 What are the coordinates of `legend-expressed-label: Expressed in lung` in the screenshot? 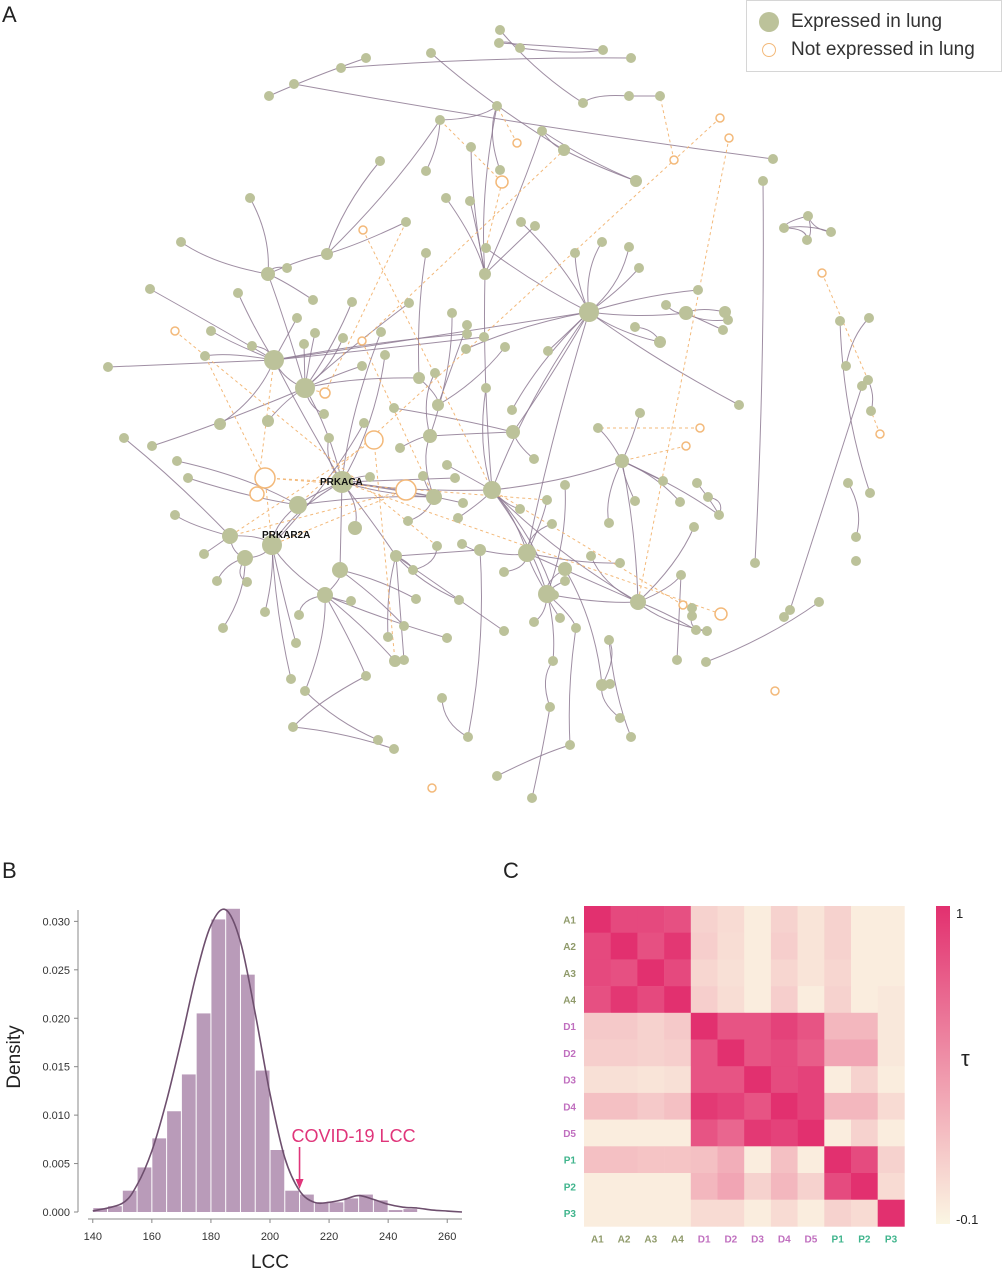 It's located at (867, 21).